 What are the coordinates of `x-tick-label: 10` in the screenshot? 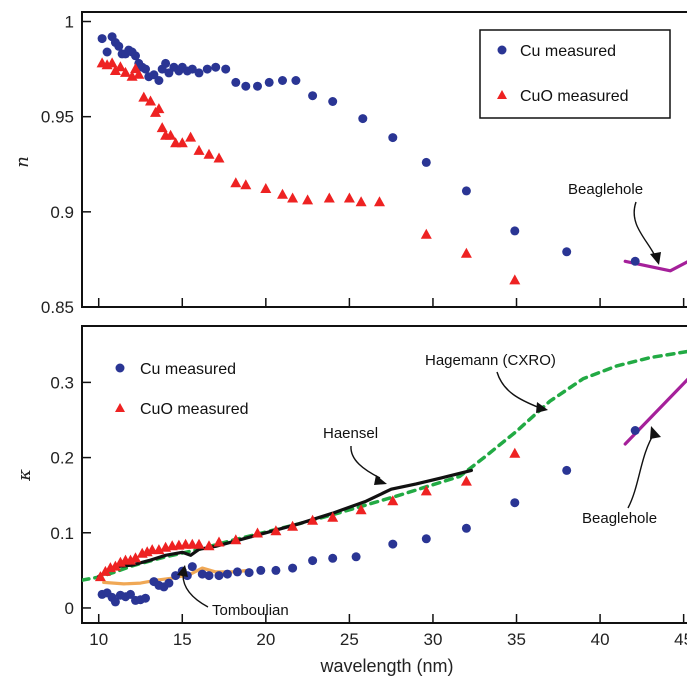 It's located at (98, 639).